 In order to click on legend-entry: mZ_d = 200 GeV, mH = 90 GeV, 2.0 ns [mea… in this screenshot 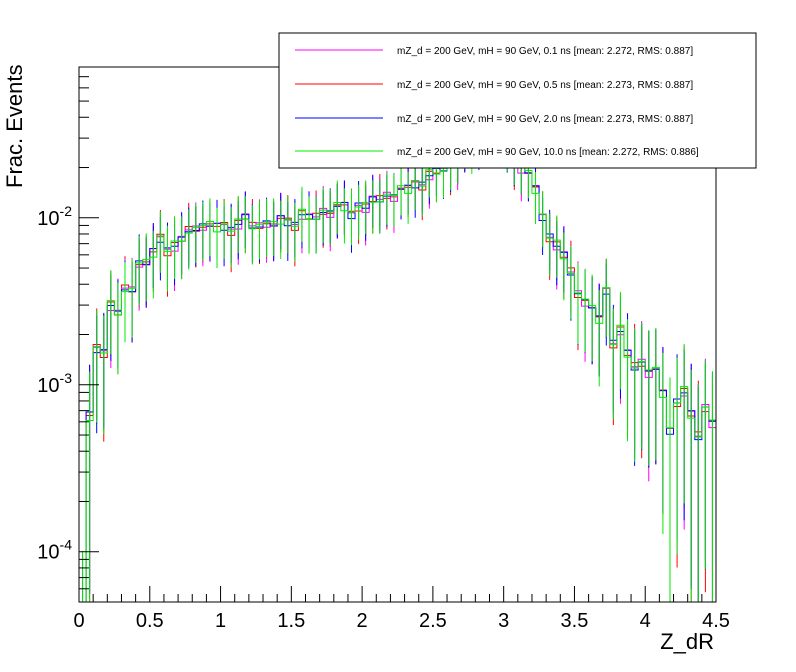, I will do `click(494, 119)`.